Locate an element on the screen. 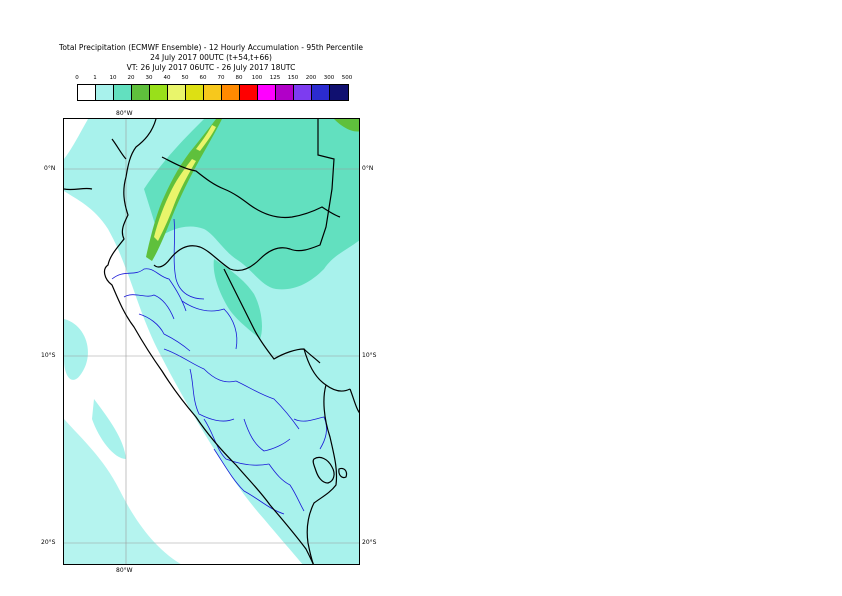 Image resolution: width=842 pixels, height=596 pixels. lat-label-left-10s: 10°S is located at coordinates (48, 355).